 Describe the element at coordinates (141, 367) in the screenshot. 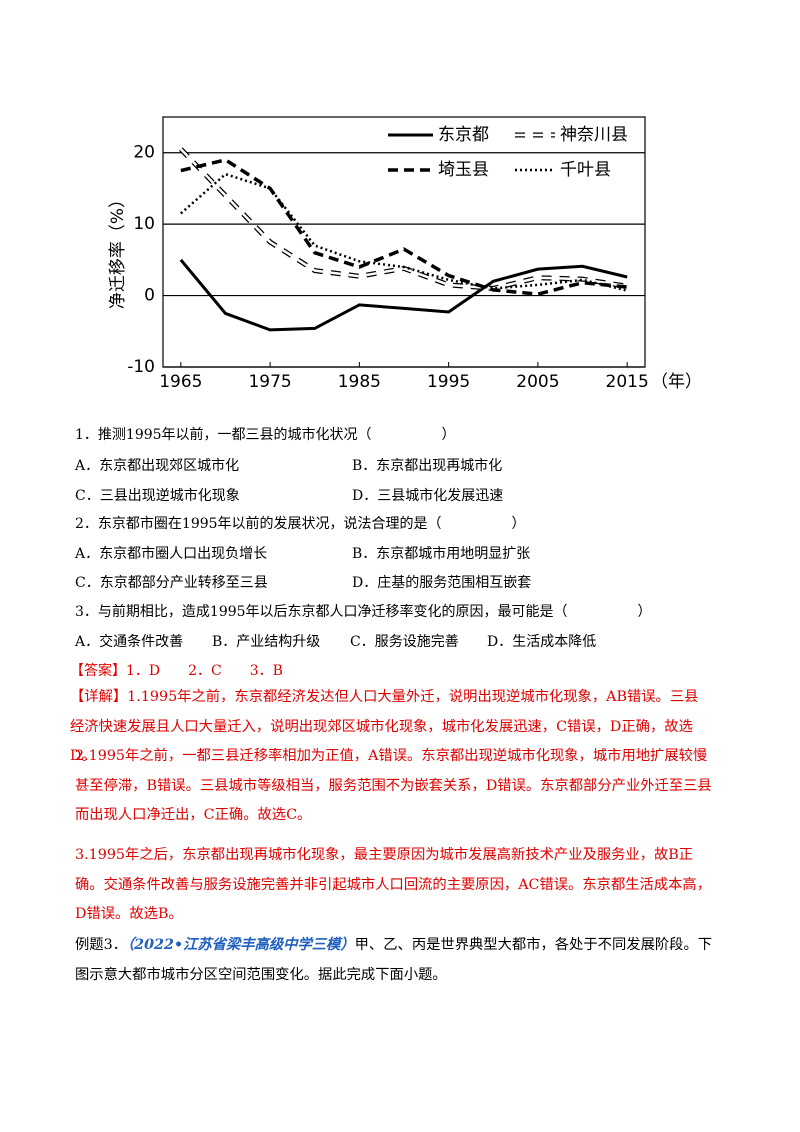

I see `y-tick-label: -10` at that location.